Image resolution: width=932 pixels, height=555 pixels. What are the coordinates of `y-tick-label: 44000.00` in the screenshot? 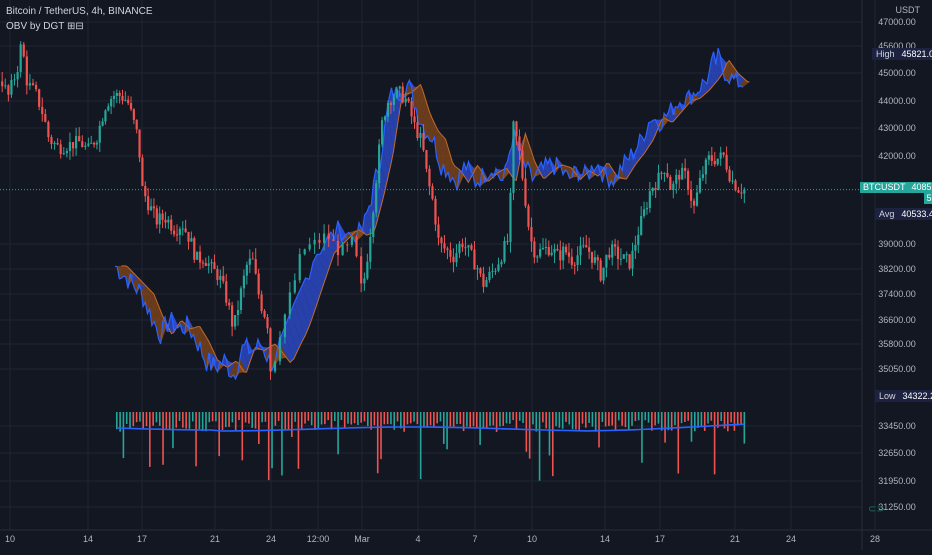 It's located at (897, 101).